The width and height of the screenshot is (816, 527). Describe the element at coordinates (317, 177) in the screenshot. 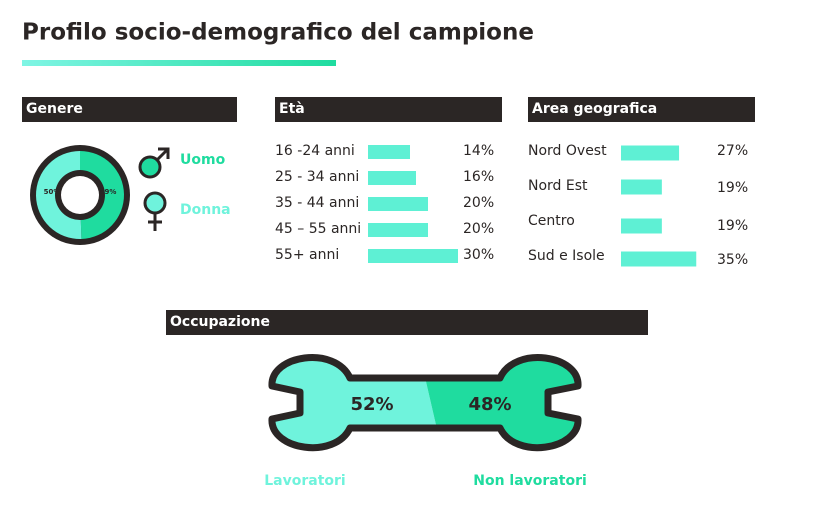

I see `category-label: 25 - 34 anni` at that location.